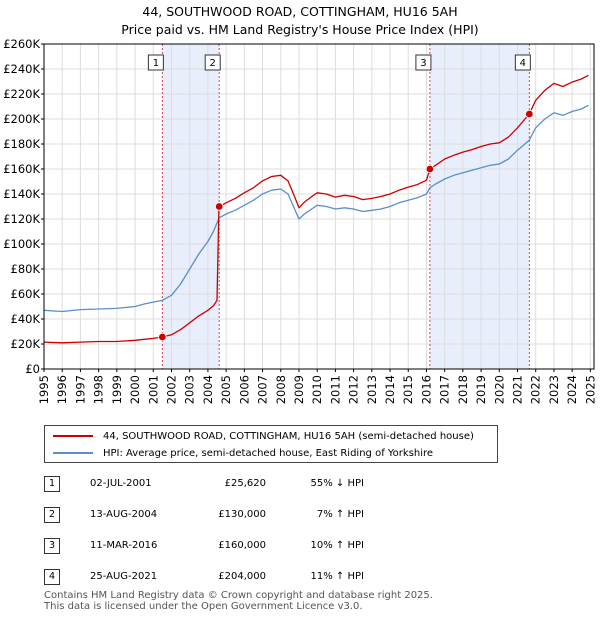 The width and height of the screenshot is (600, 620). What do you see at coordinates (21, 219) in the screenshot?
I see `y-tick-label: £120K` at bounding box center [21, 219].